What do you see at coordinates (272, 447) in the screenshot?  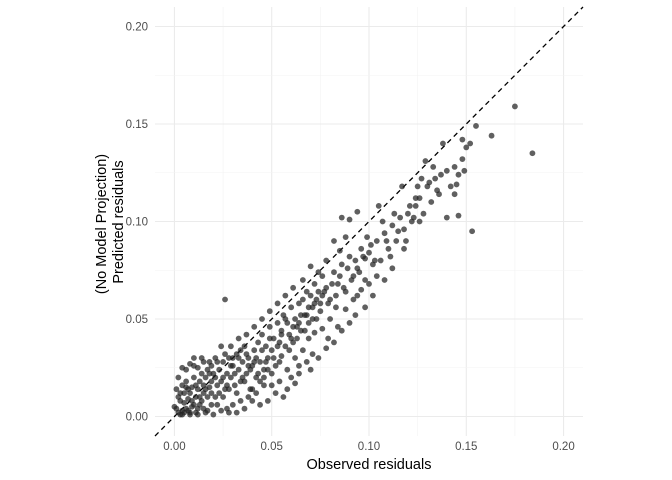 I see `x-tick-label: 0.05` at bounding box center [272, 447].